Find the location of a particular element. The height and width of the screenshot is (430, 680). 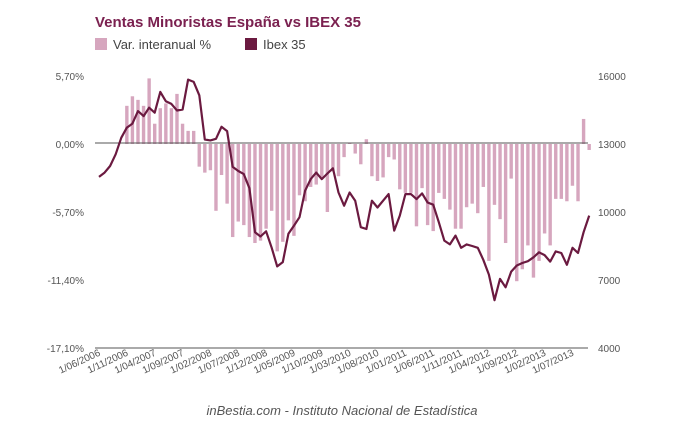

y-right-tick-label: 13000 is located at coordinates (612, 145).